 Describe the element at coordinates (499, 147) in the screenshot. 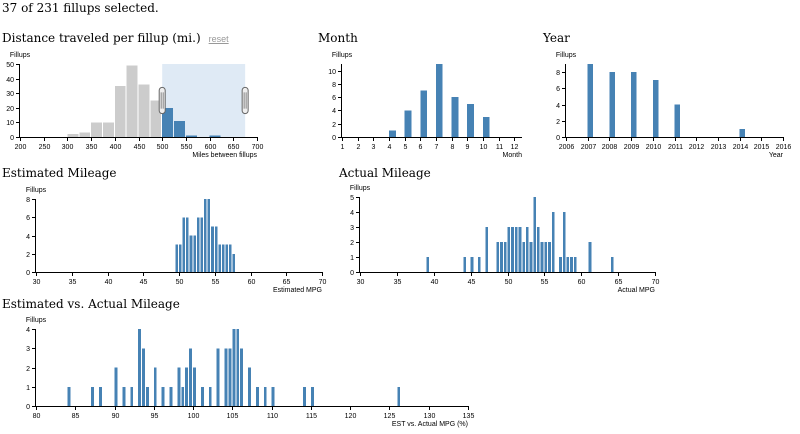

I see `x-tick-label: 11` at that location.